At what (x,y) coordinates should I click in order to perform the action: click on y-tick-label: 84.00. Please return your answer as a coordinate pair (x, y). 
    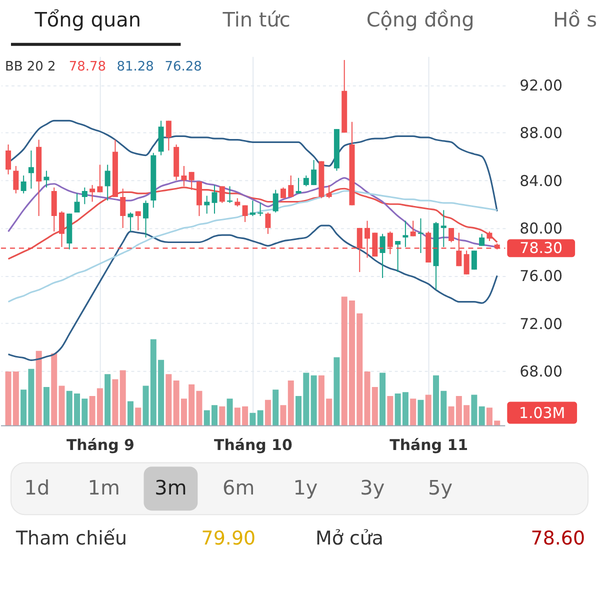
    Looking at the image, I should click on (541, 181).